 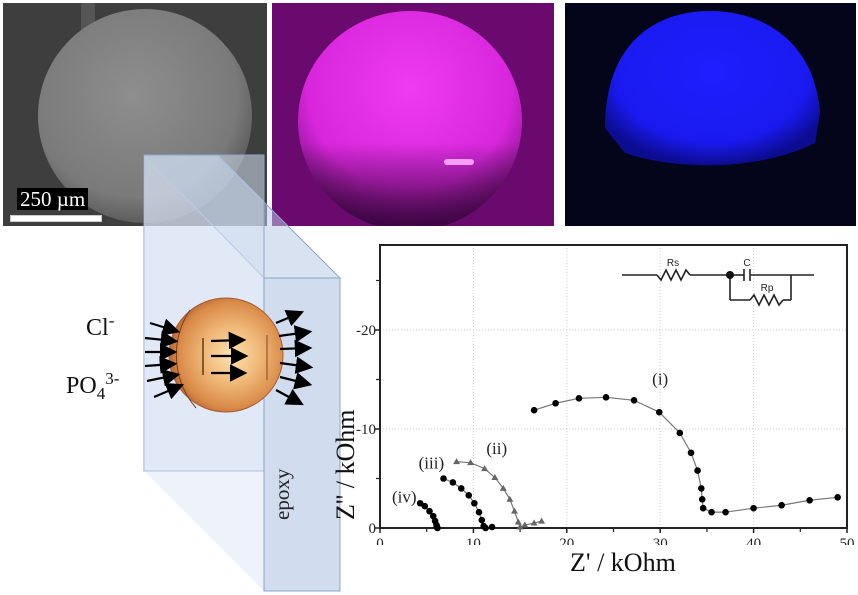 What do you see at coordinates (847, 540) in the screenshot?
I see `x-tick-label: 50` at bounding box center [847, 540].